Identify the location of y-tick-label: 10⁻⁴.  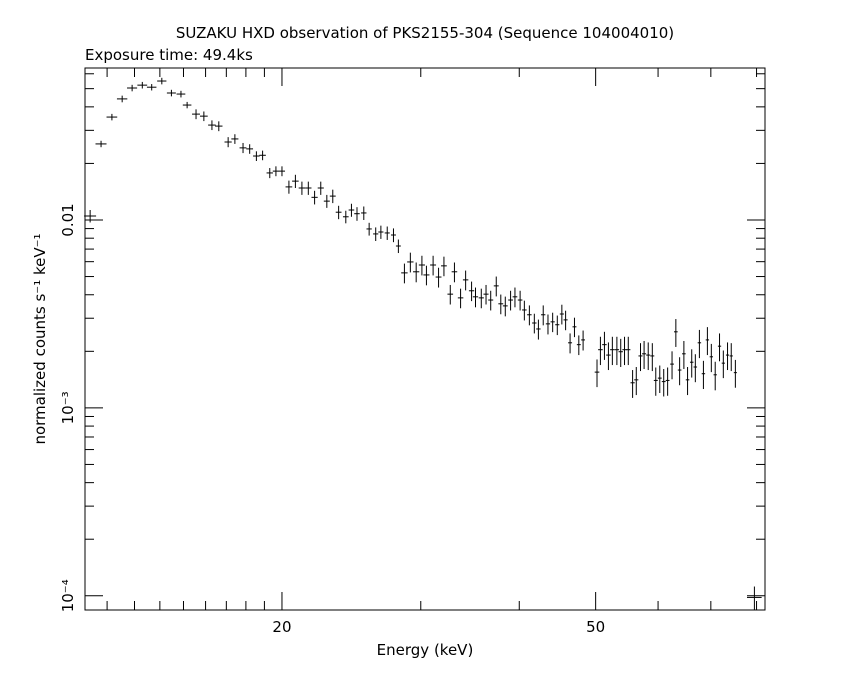
(68, 595).